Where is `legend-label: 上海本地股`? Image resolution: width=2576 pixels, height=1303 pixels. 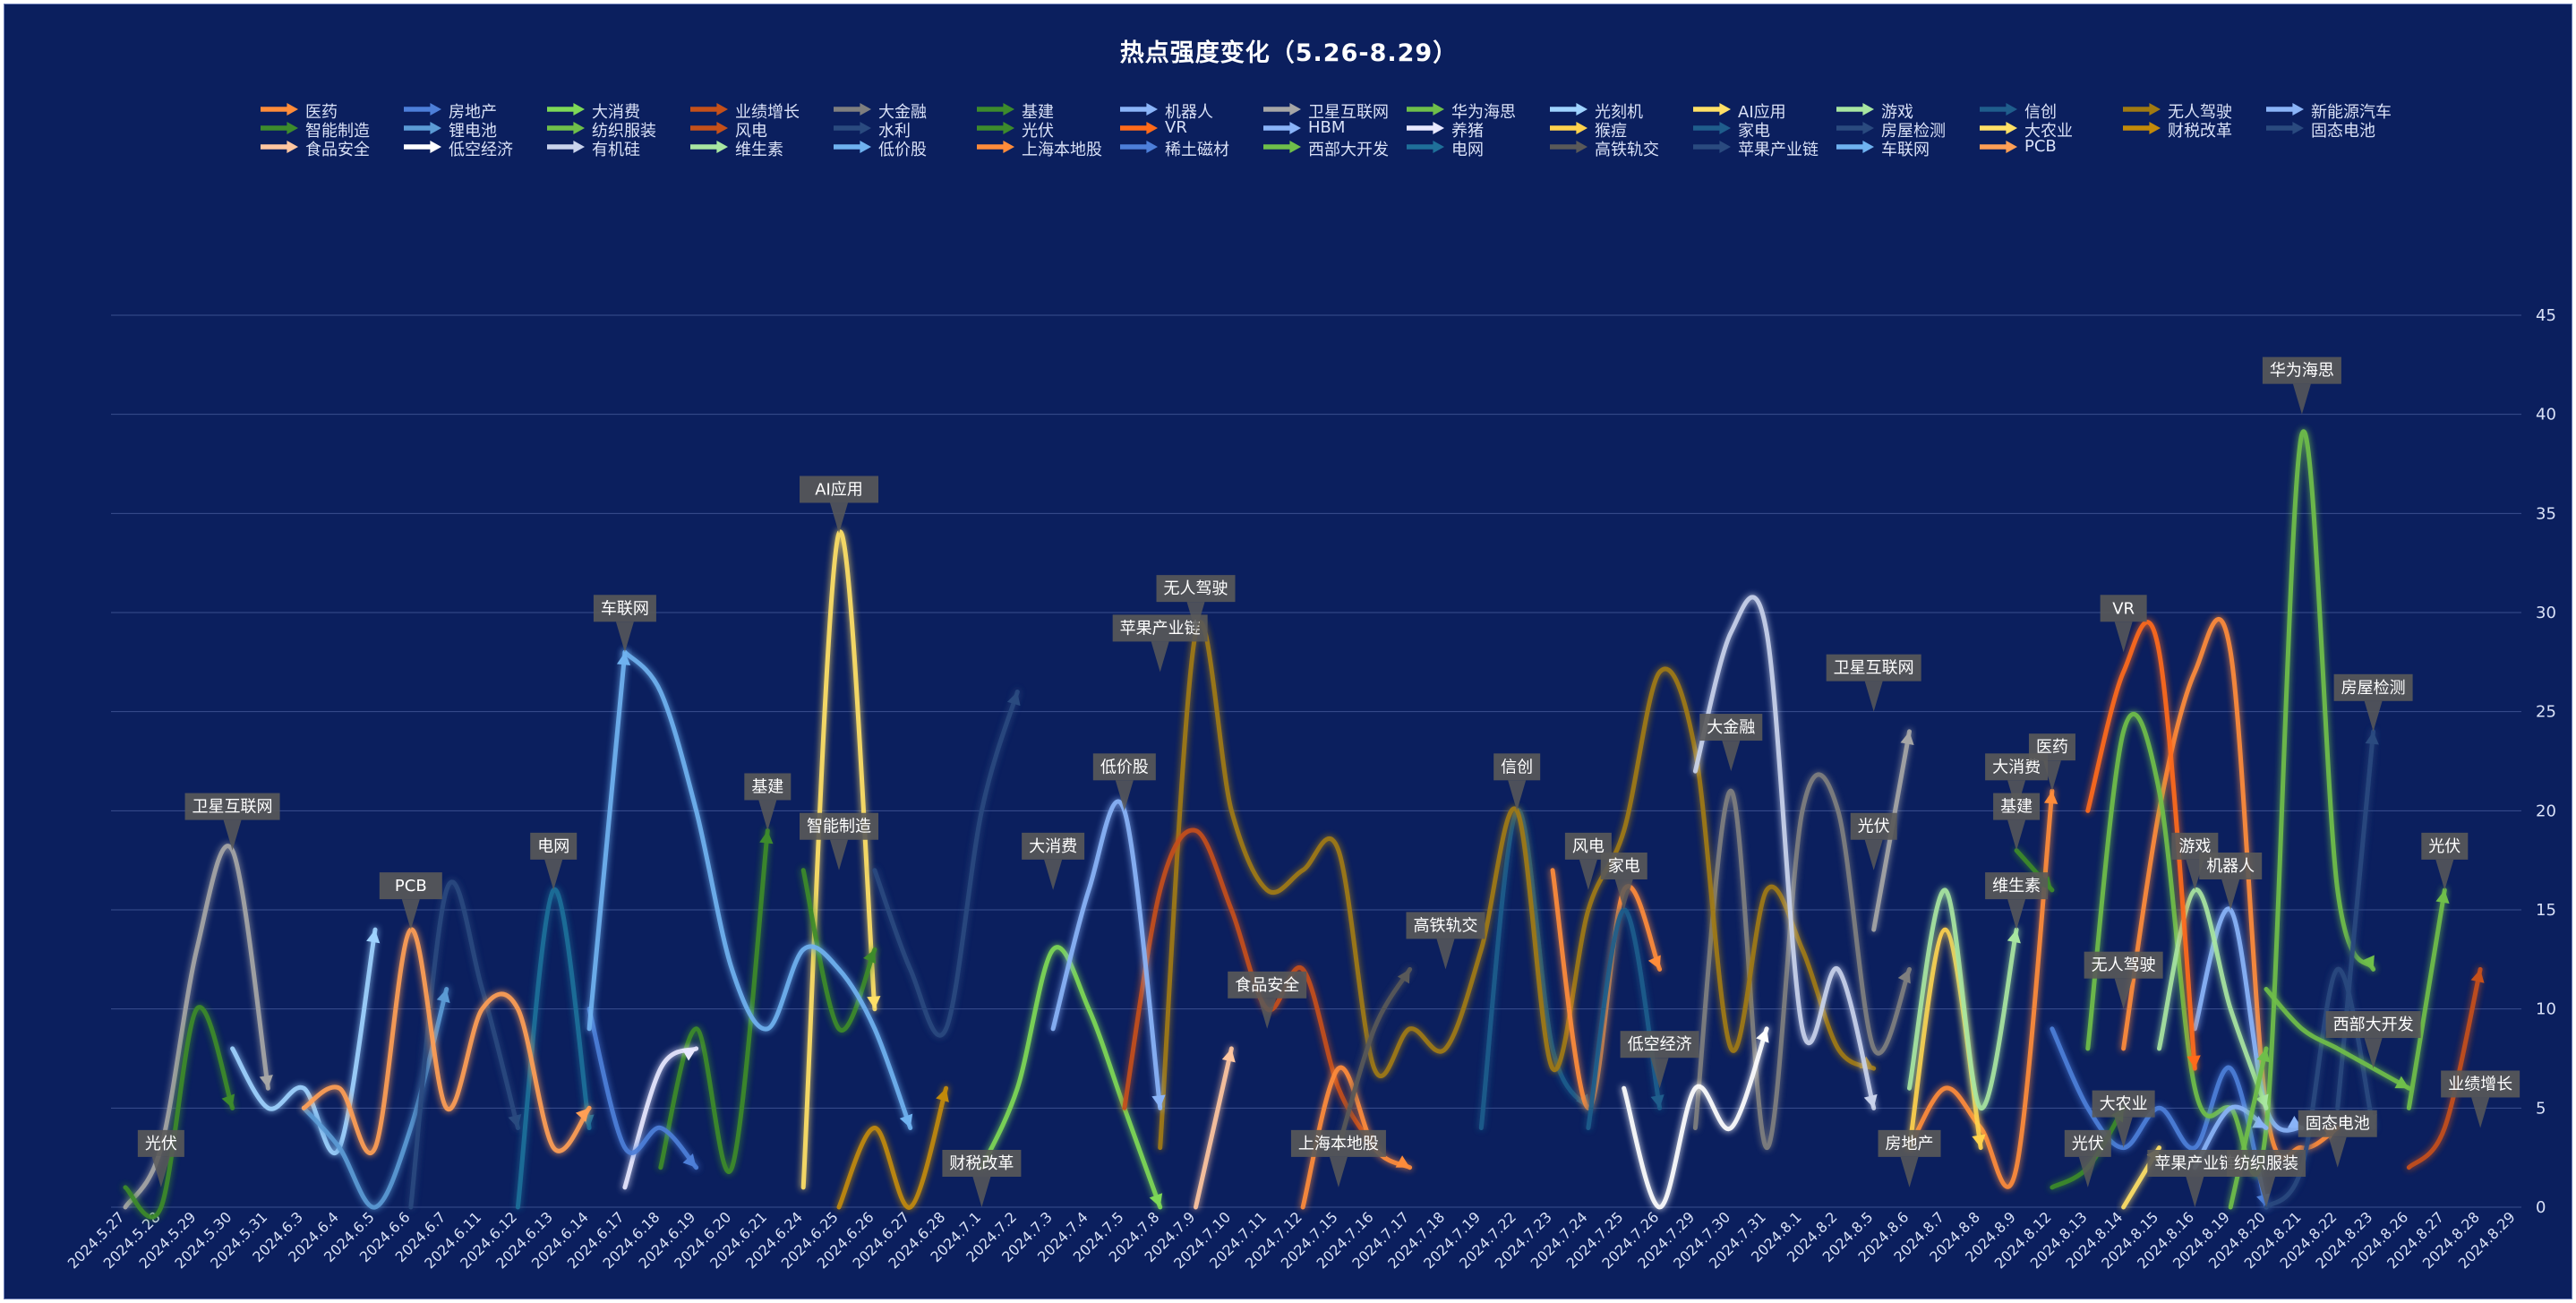
legend-label: 上海本地股 is located at coordinates (1062, 150).